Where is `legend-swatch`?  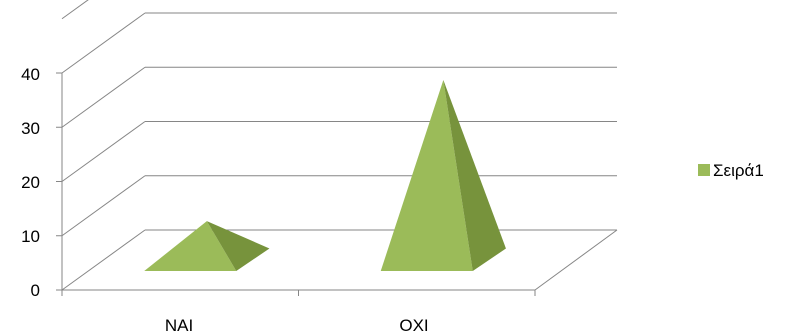 legend-swatch is located at coordinates (704, 170).